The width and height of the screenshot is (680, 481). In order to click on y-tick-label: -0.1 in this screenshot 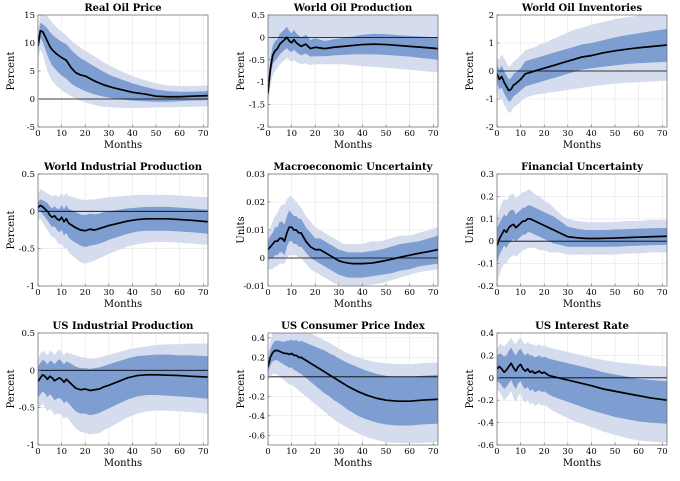, I will do `click(486, 265)`.